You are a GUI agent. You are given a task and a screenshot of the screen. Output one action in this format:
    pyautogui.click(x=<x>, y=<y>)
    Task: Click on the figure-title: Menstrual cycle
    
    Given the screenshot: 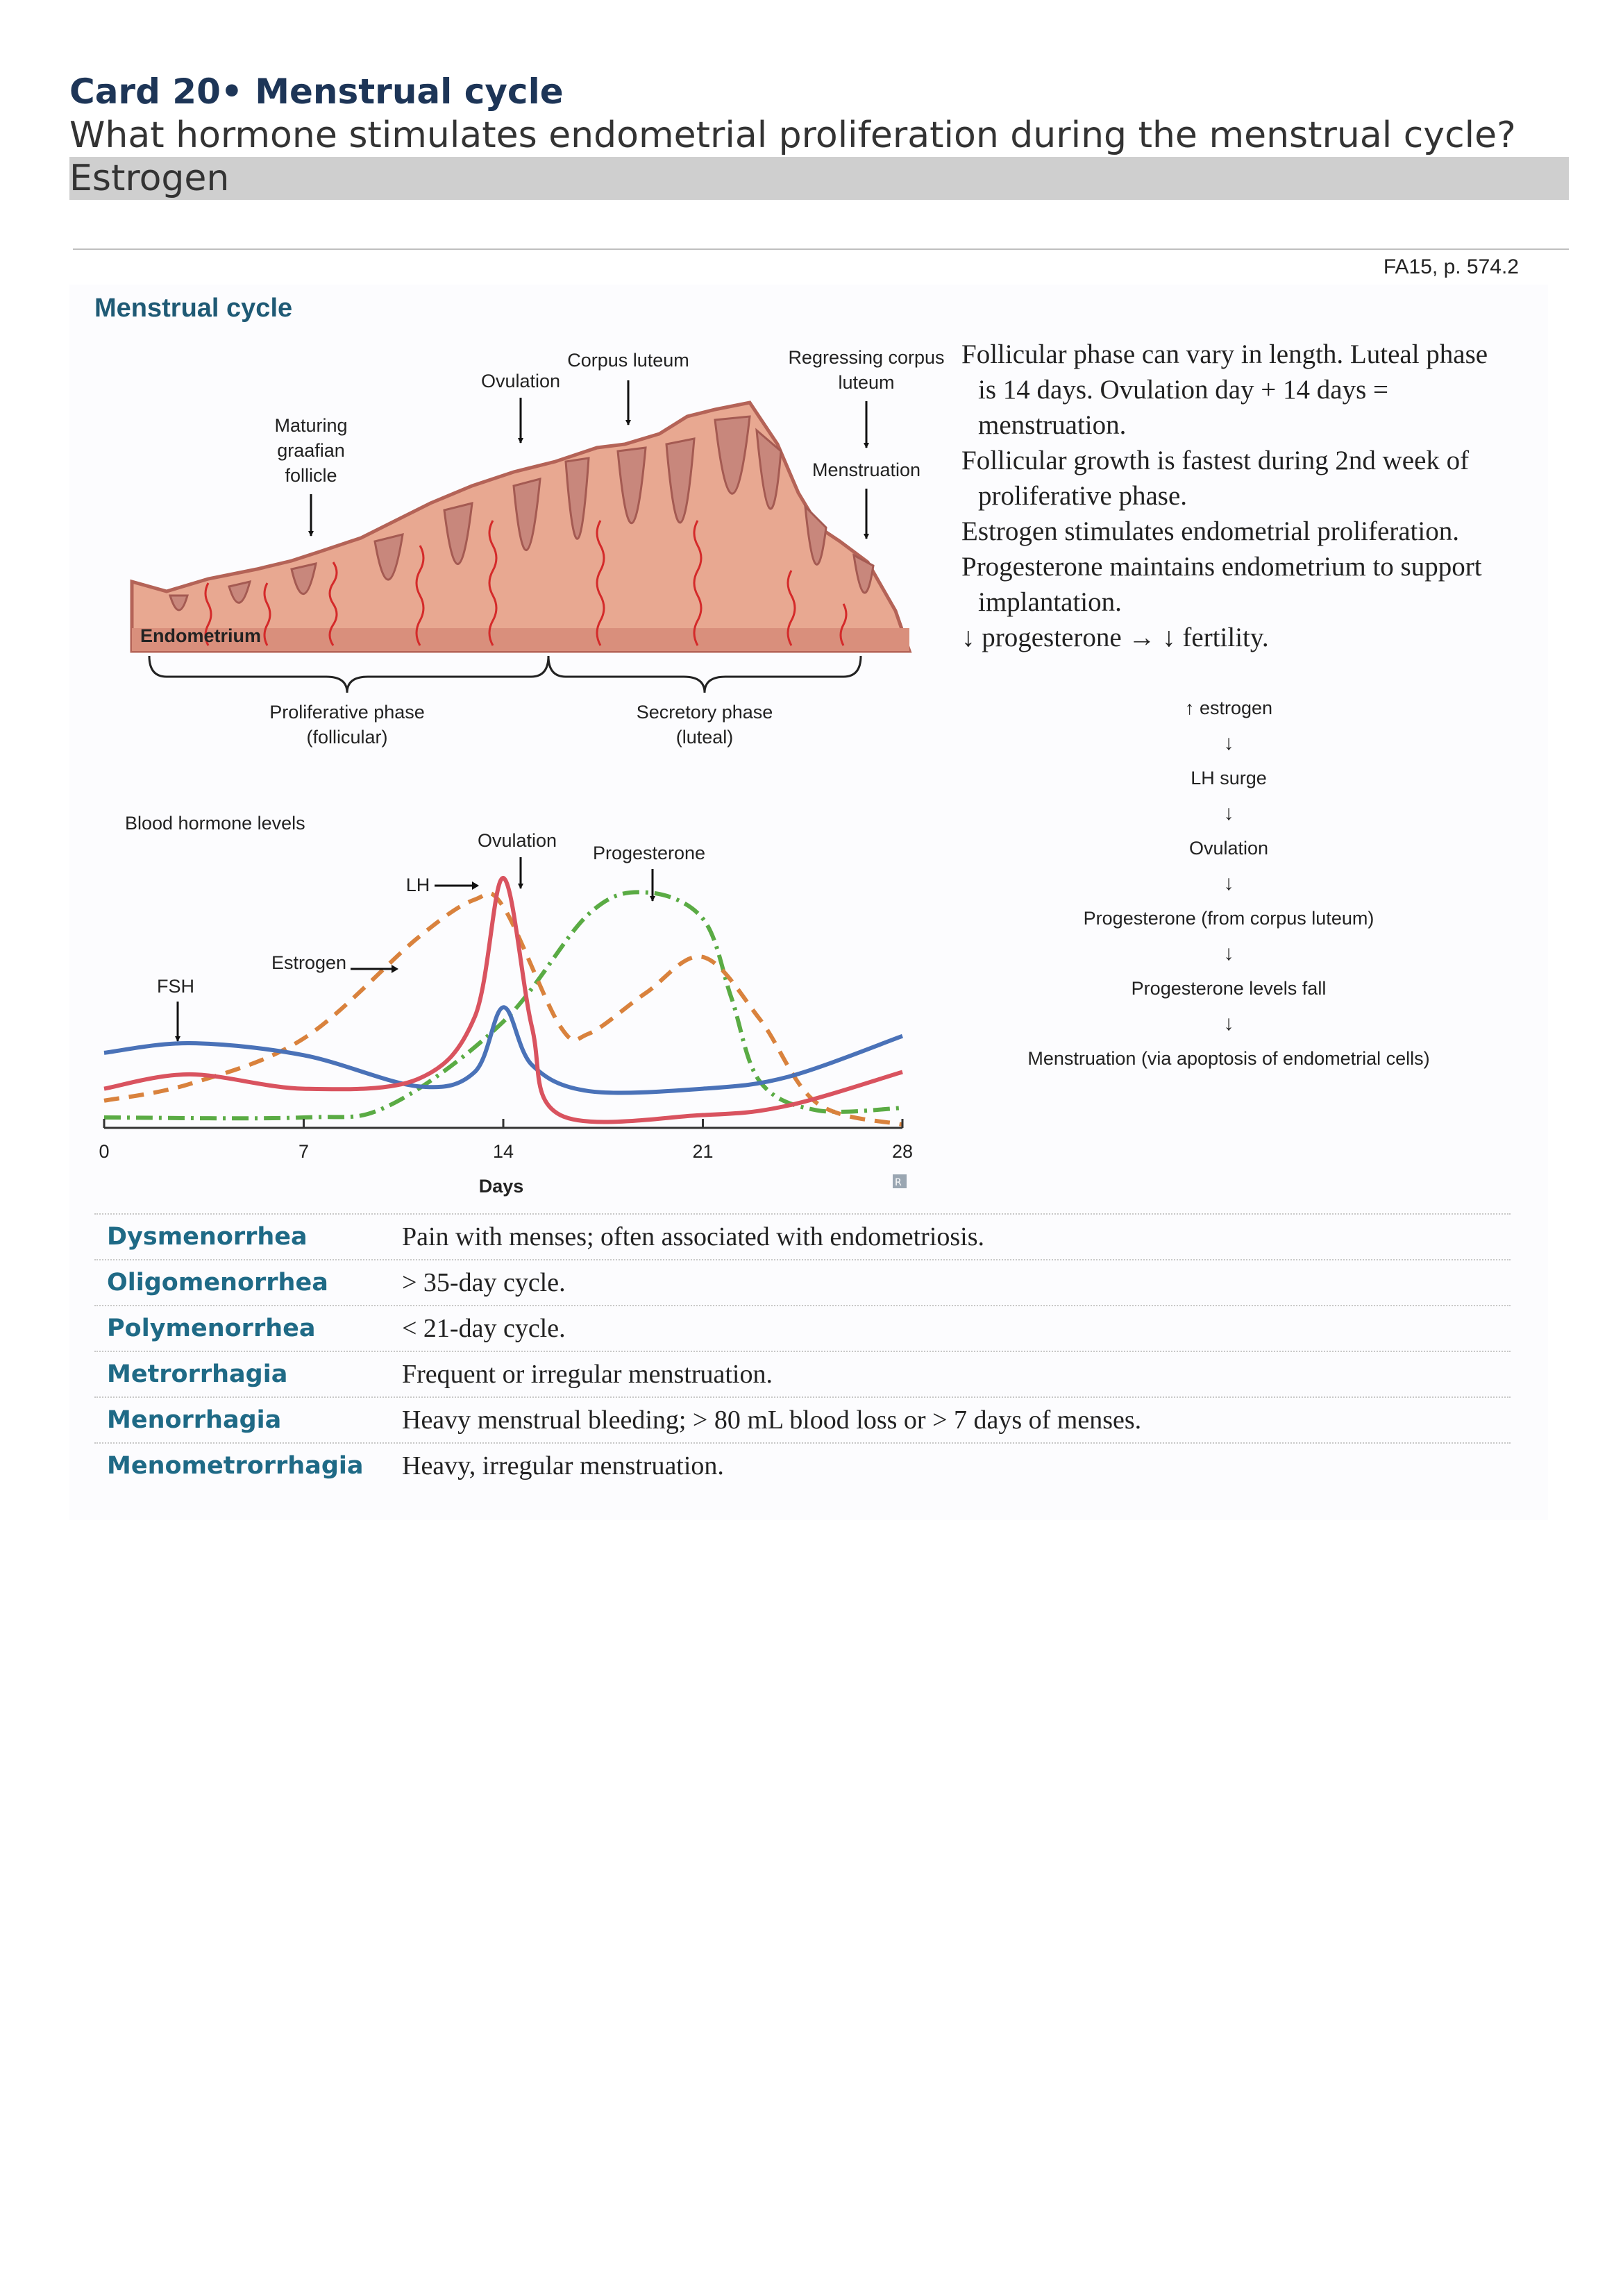 What is the action you would take?
    pyautogui.click(x=193, y=308)
    